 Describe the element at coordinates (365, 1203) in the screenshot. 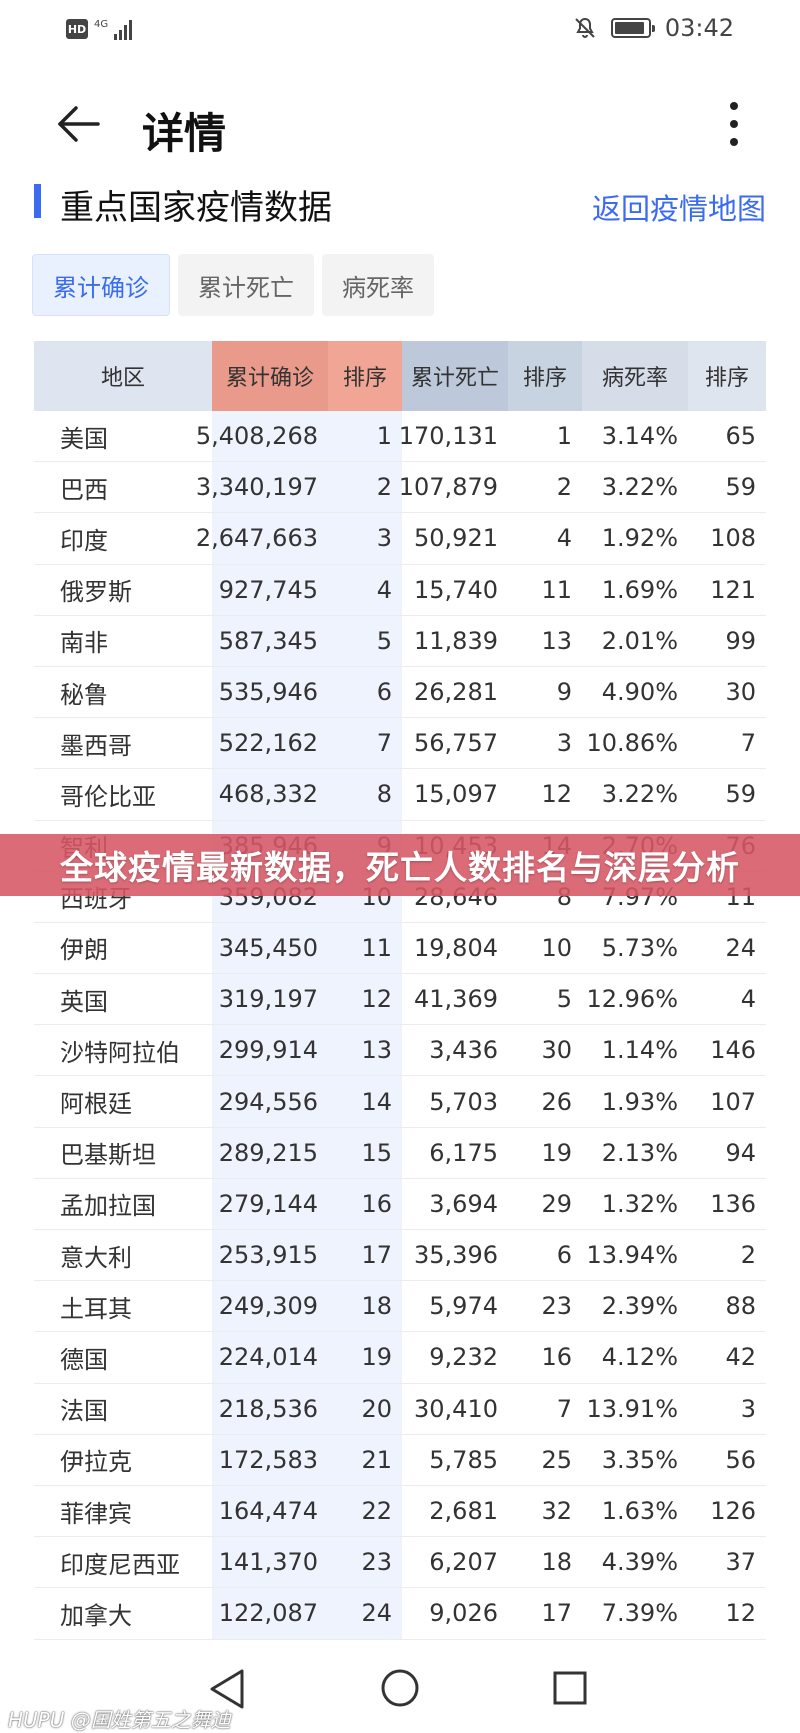

I see `cell-confirmed-rank: 16` at that location.